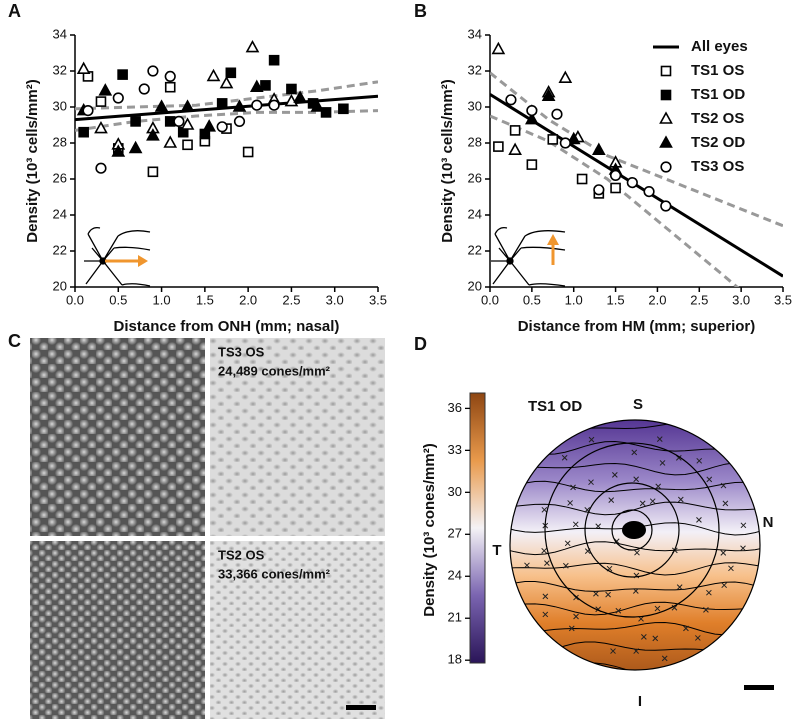 This screenshot has height=722, width=800. I want to click on colorbar-tick-label: 18, so click(455, 659).